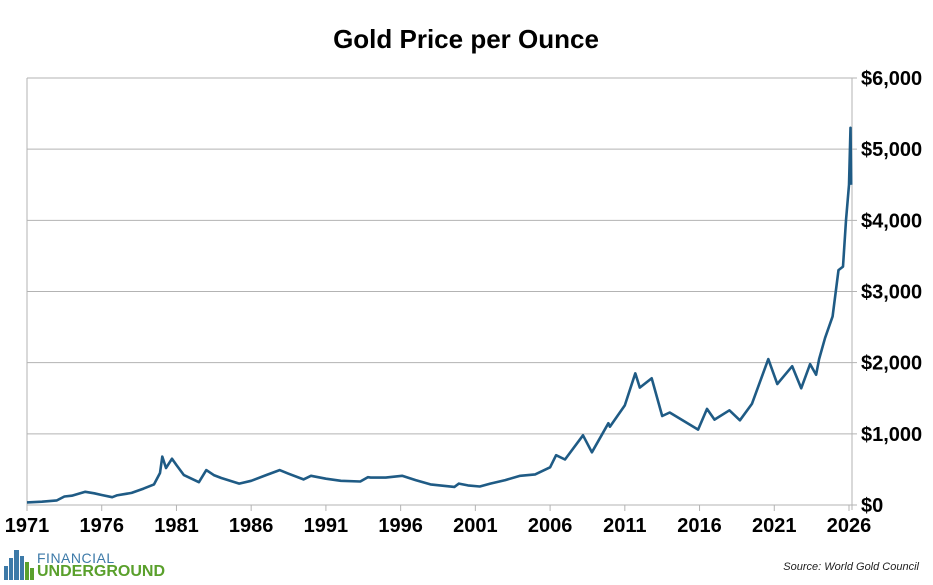 This screenshot has width=933, height=585. Describe the element at coordinates (699, 526) in the screenshot. I see `x-tick-label: 2016` at that location.